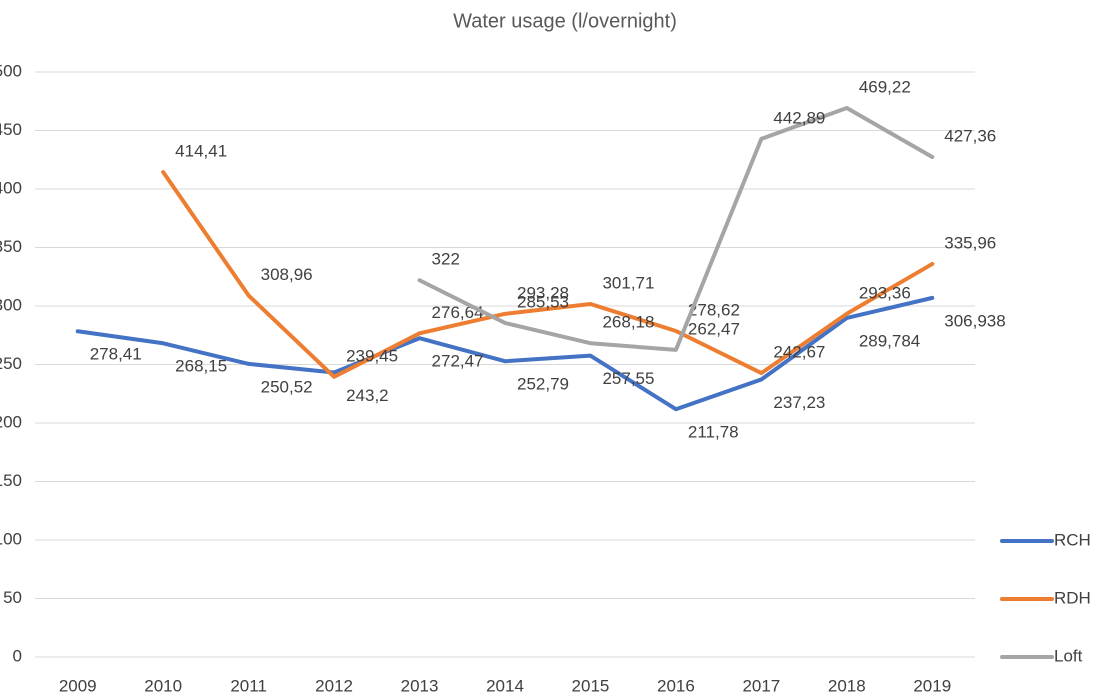 This screenshot has width=1110, height=699. I want to click on x-tick-label: 2016, so click(676, 685).